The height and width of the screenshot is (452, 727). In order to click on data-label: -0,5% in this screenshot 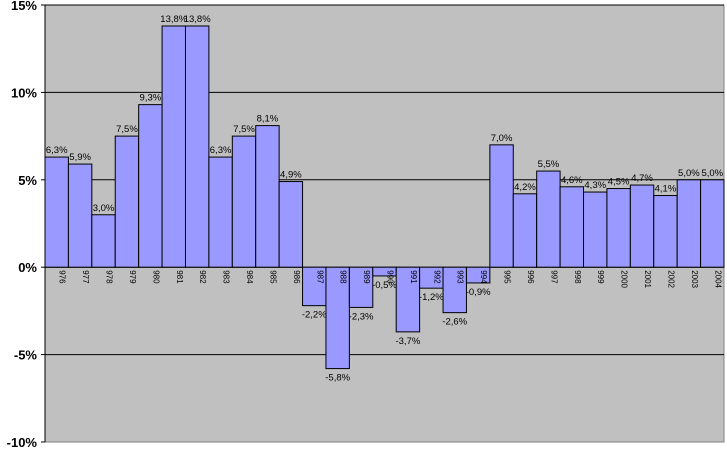, I will do `click(384, 285)`.